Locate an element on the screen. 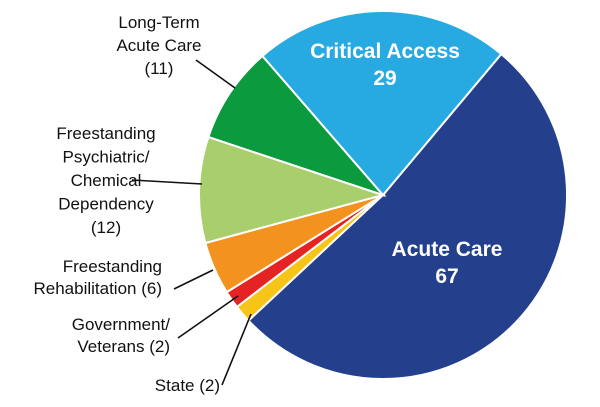  slice-label-line: Long-Term is located at coordinates (158, 22).